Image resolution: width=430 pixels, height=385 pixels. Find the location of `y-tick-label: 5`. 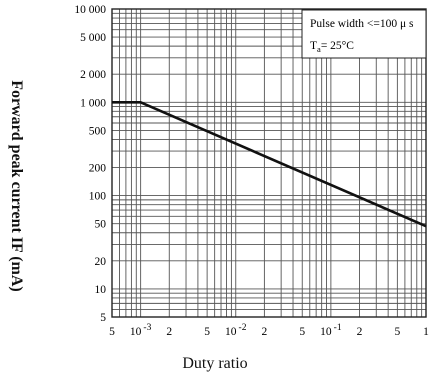

y-tick-label: 5 is located at coordinates (103, 318).